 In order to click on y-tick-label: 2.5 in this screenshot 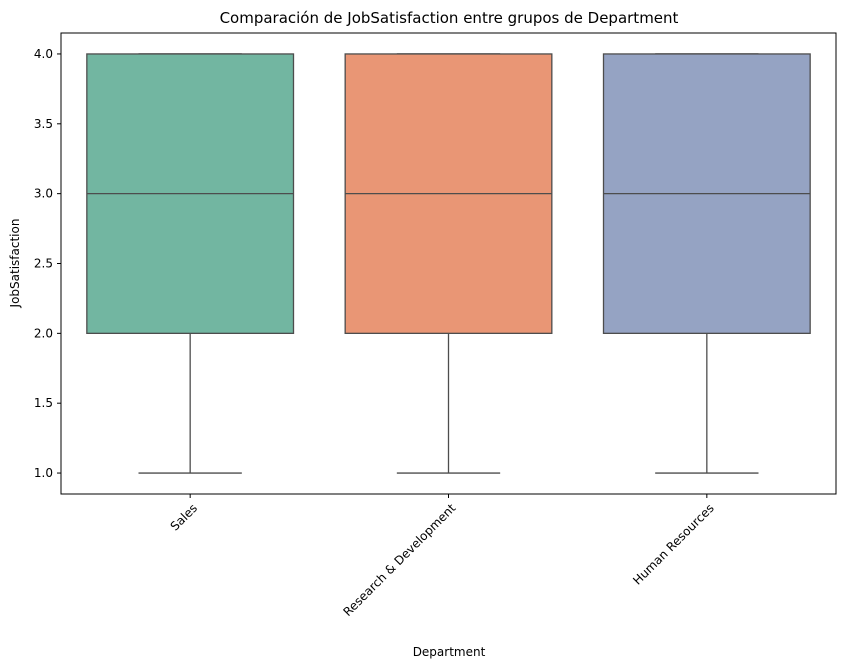, I will do `click(43, 264)`.